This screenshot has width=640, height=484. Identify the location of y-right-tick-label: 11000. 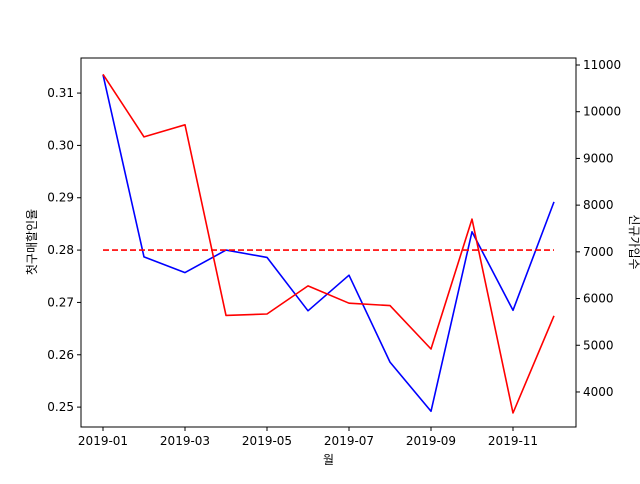
(602, 65).